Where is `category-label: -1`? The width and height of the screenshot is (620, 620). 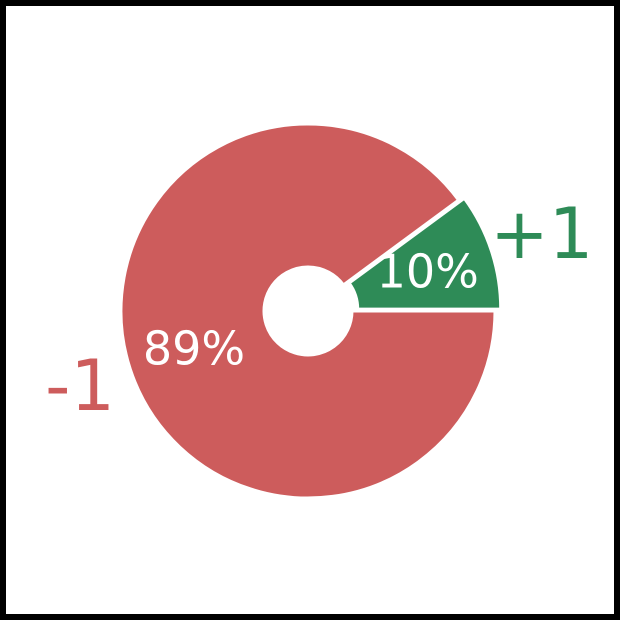
category-label: -1 is located at coordinates (80, 386).